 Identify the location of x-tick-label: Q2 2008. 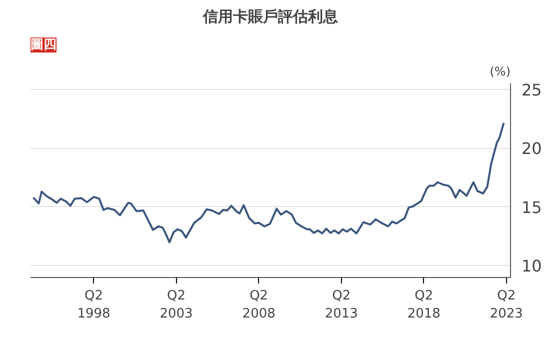
(259, 305).